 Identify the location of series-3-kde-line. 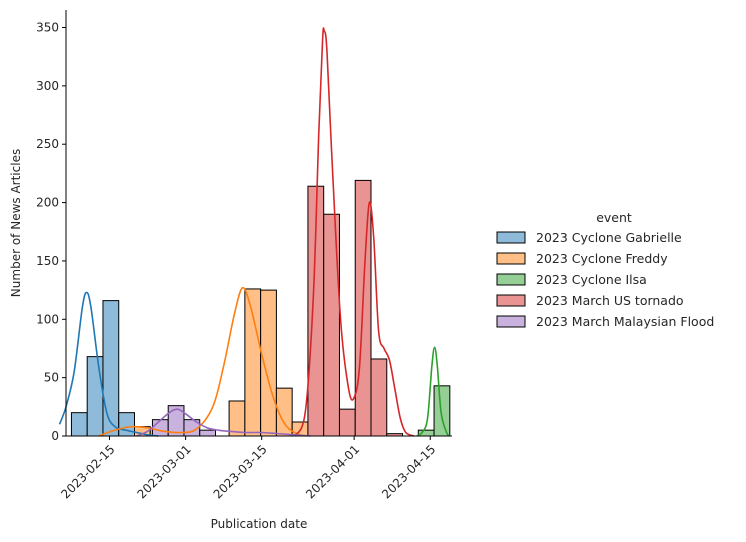
(354, 232).